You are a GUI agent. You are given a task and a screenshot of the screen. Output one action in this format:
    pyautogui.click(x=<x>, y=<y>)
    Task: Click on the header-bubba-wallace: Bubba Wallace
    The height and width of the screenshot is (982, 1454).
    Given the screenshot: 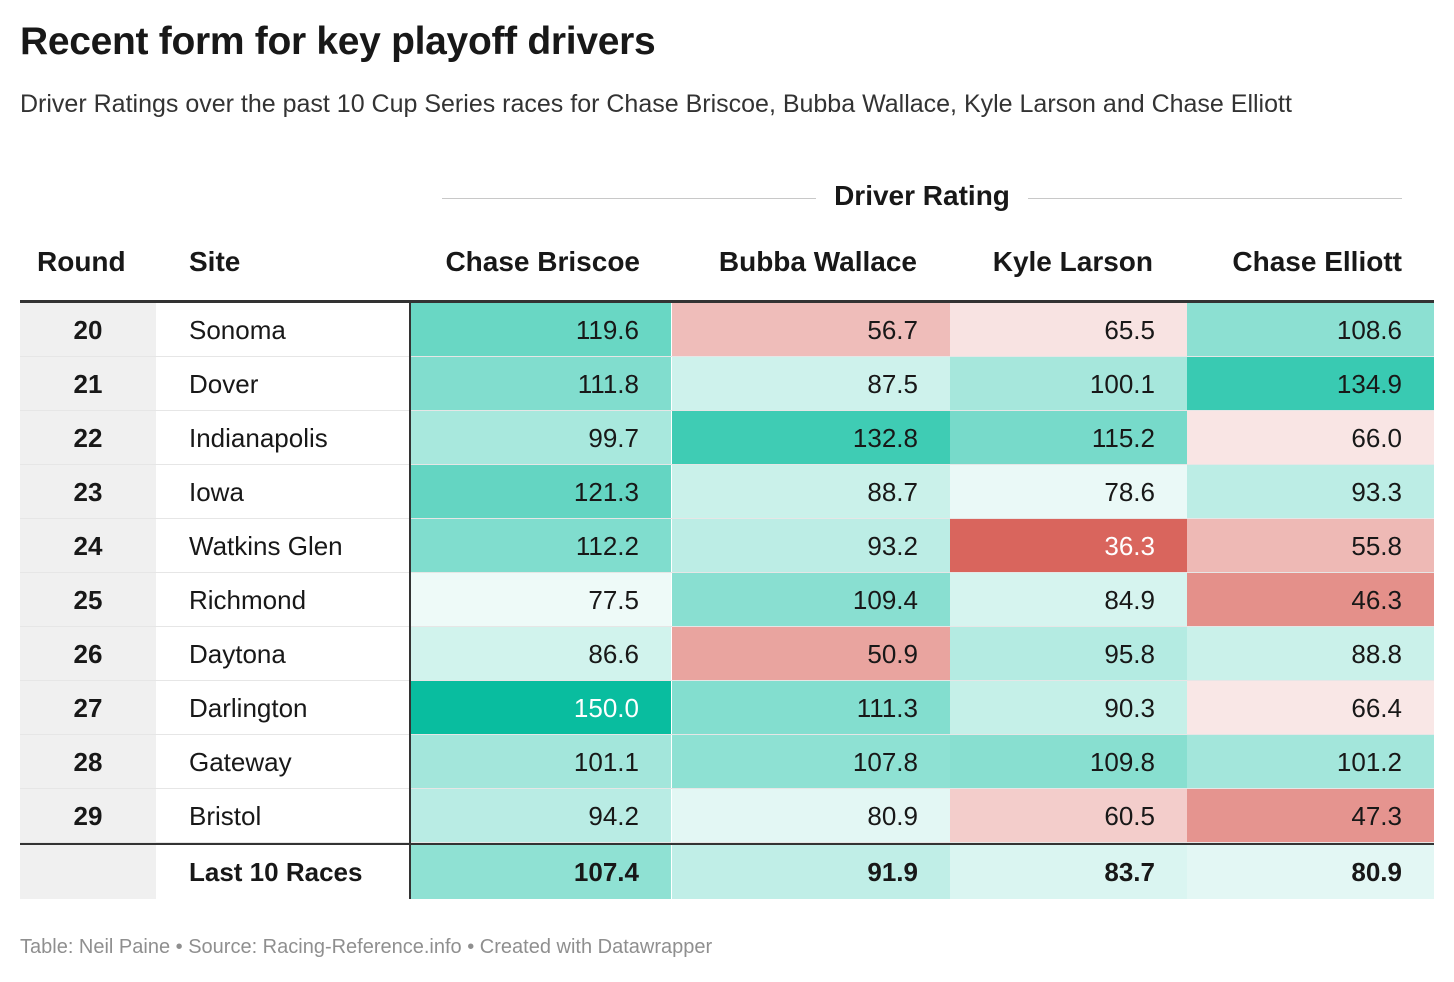 What is the action you would take?
    pyautogui.click(x=817, y=261)
    